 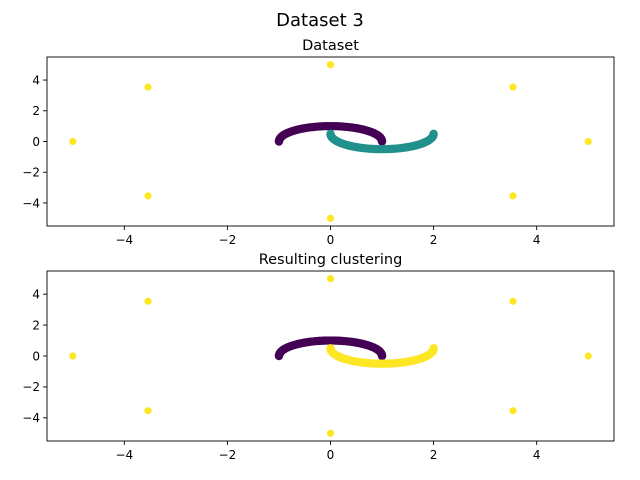 What do you see at coordinates (320, 20) in the screenshot?
I see `figure-title: Dataset 3` at bounding box center [320, 20].